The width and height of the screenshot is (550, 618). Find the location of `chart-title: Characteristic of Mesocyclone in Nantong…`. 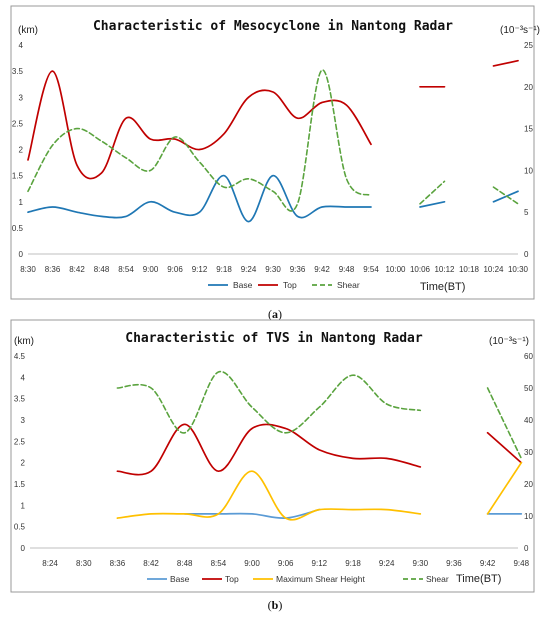

chart-title: Characteristic of Mesocyclone in Nantong… is located at coordinates (273, 26).